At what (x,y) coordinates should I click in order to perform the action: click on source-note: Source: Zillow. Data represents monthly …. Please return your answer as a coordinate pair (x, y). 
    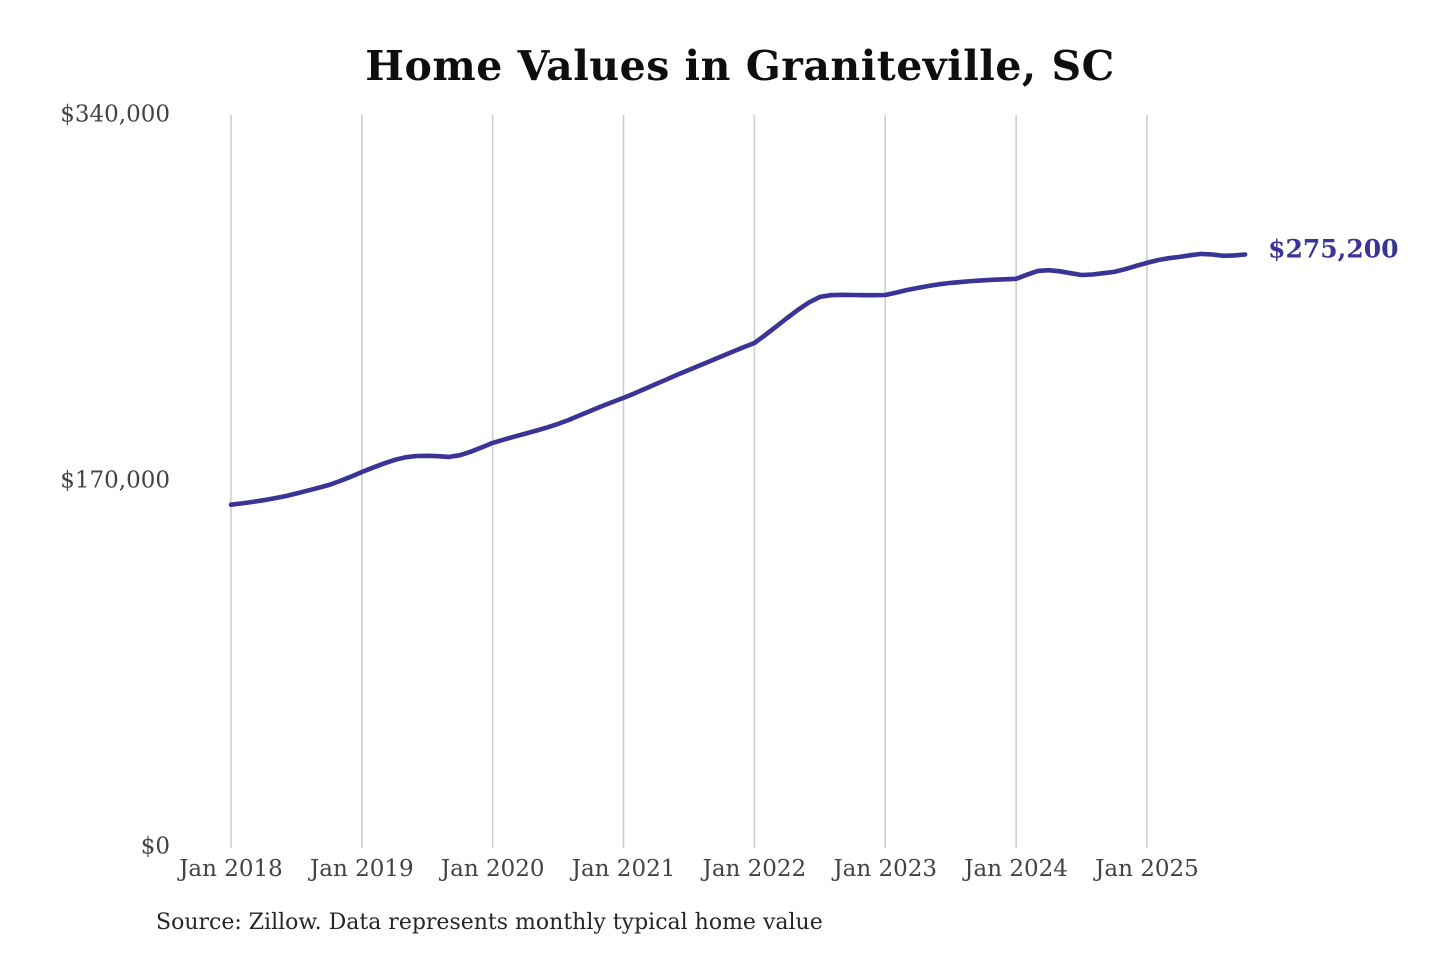
    Looking at the image, I should click on (489, 922).